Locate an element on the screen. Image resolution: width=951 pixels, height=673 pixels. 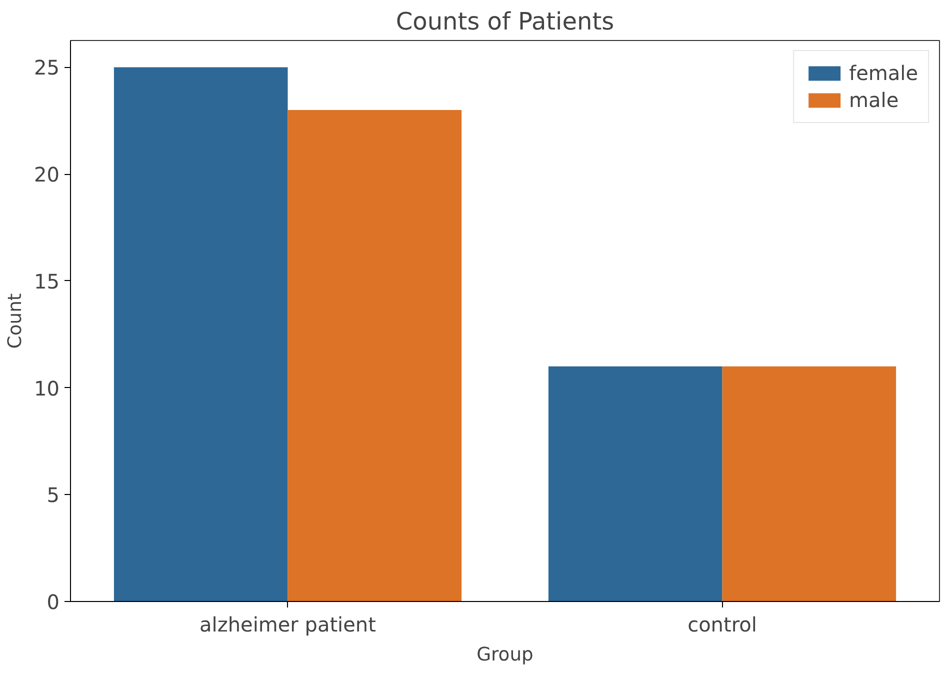
y-tick-label: 15 is located at coordinates (47, 281).